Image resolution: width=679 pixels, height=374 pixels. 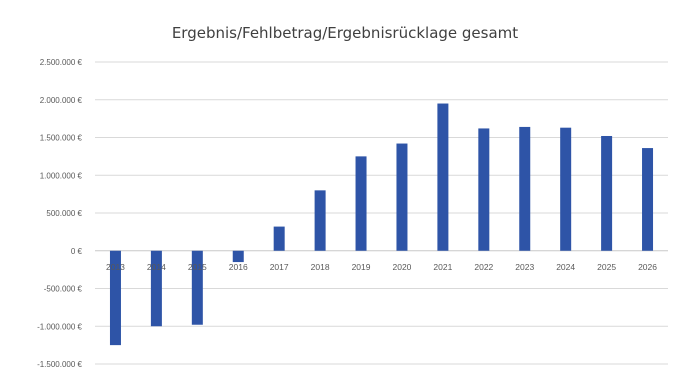 What do you see at coordinates (442, 267) in the screenshot?
I see `x-tick-label-2021: 2021` at bounding box center [442, 267].